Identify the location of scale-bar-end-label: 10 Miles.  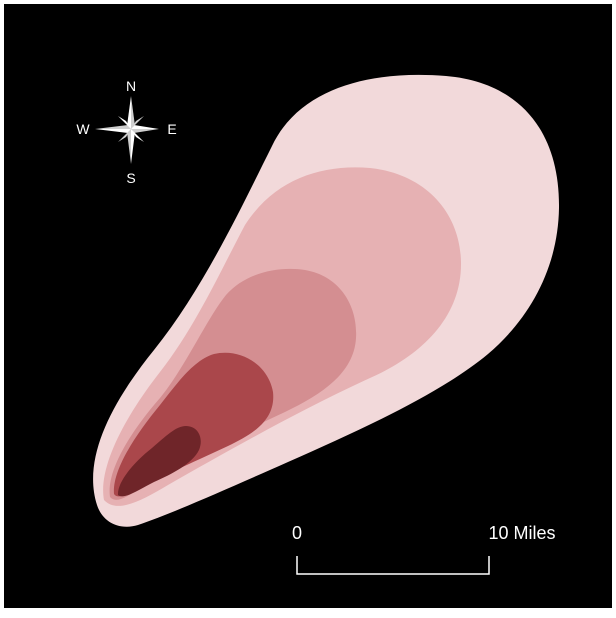
(521, 533).